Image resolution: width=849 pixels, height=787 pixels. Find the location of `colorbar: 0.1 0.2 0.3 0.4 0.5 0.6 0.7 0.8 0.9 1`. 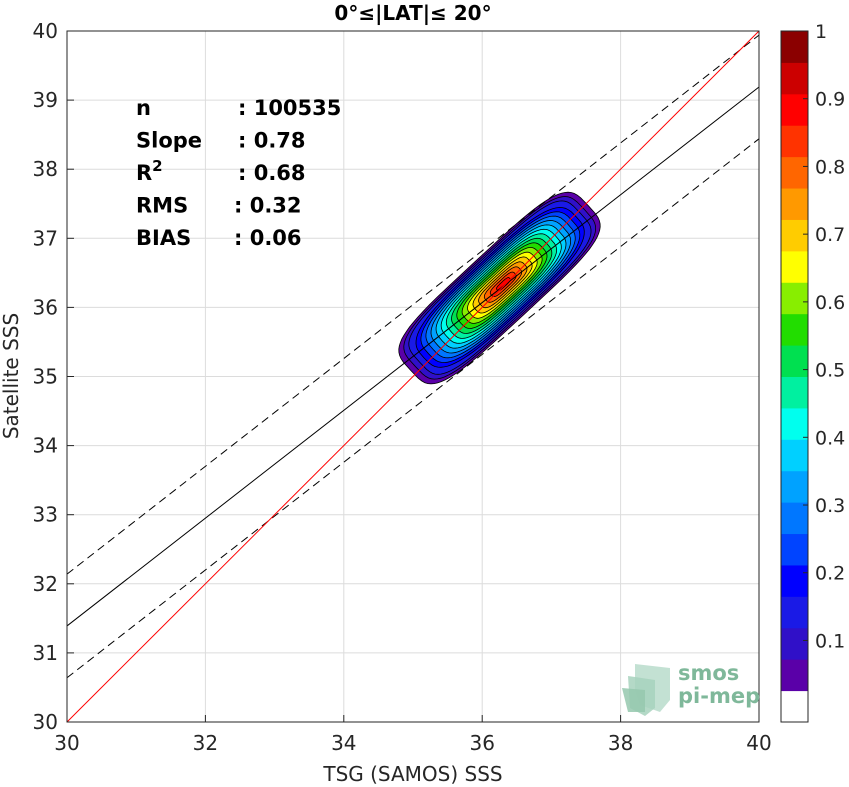

colorbar: 0.1 0.2 0.3 0.4 0.5 0.6 0.7 0.8 0.9 1 is located at coordinates (812, 372).